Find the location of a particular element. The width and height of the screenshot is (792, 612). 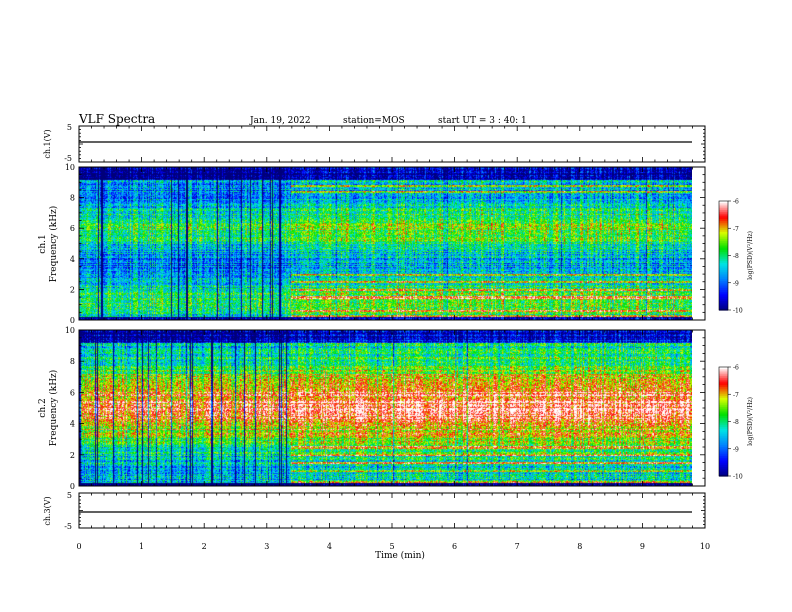

ch2-spec-ylabel-frequency: Frequency (kHz) is located at coordinates (53, 408).